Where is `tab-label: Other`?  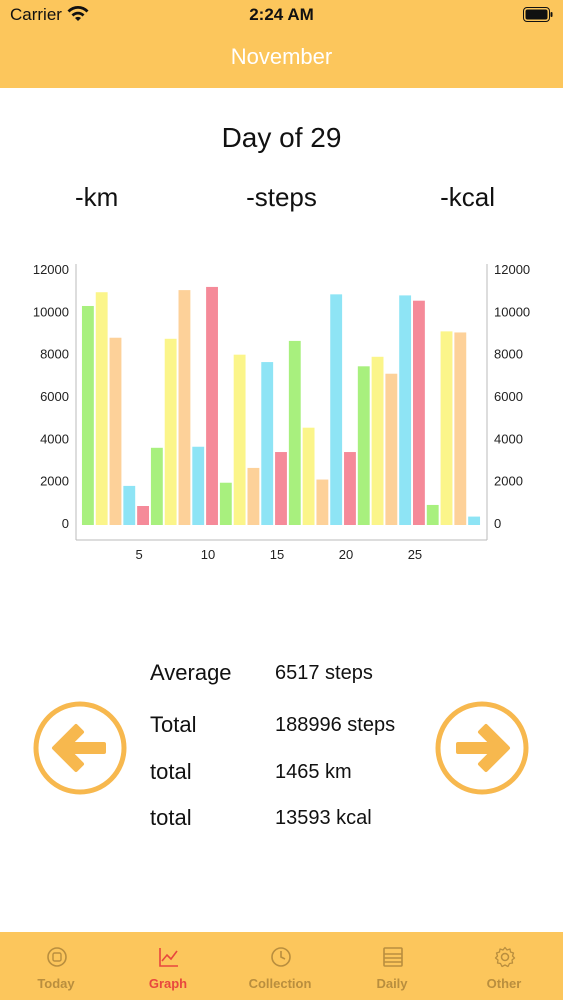 tab-label: Other is located at coordinates (504, 983).